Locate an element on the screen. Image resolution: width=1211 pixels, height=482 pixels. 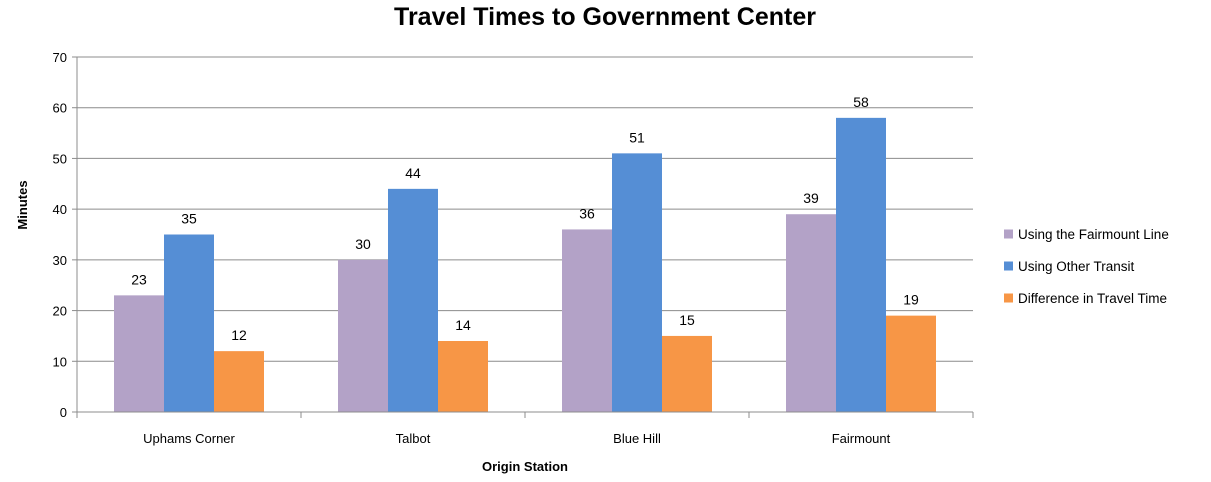
data-label: 51 is located at coordinates (637, 137).